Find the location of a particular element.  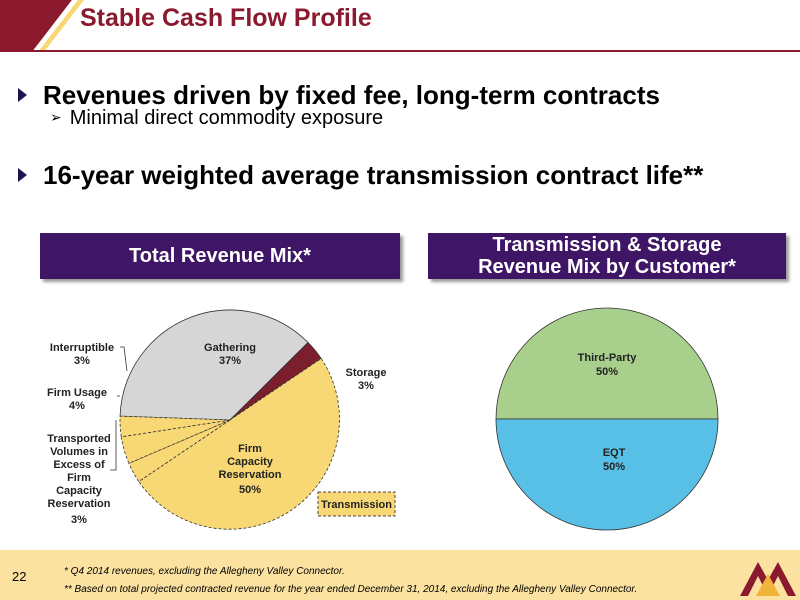

footer-bar is located at coordinates (400, 575).